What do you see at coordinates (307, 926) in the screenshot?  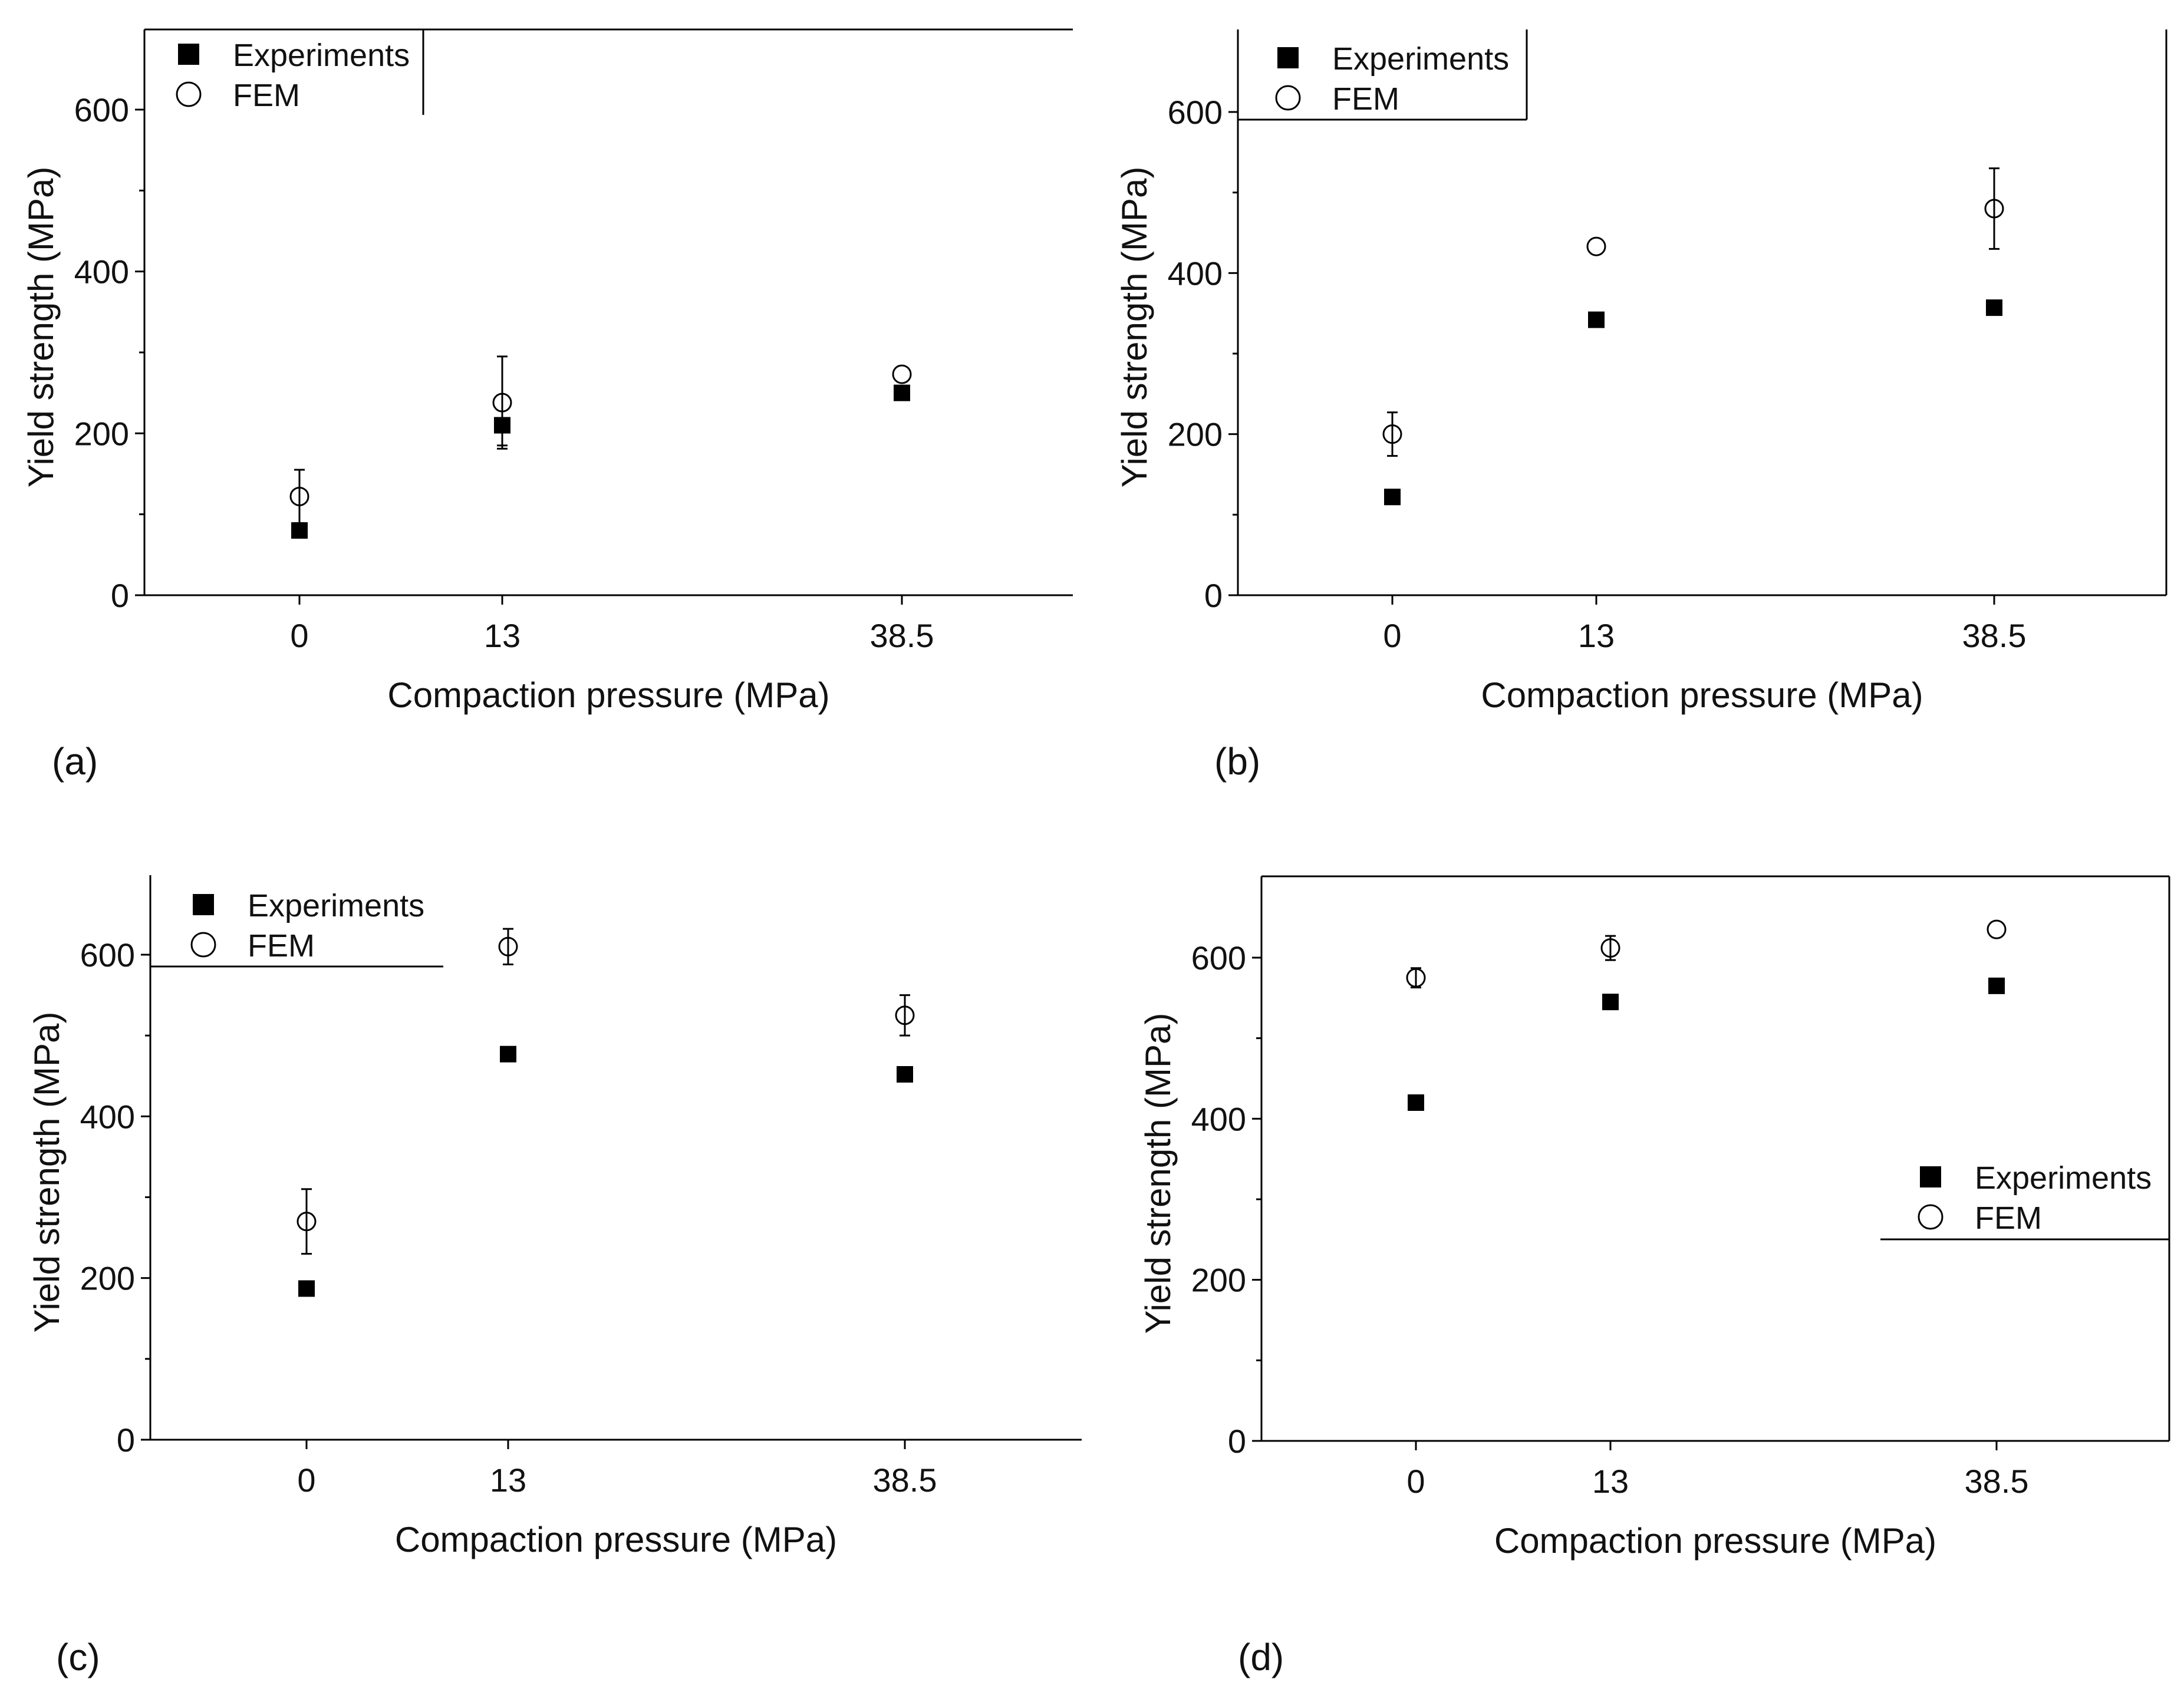 I see `legend-c: Experiments FEM` at bounding box center [307, 926].